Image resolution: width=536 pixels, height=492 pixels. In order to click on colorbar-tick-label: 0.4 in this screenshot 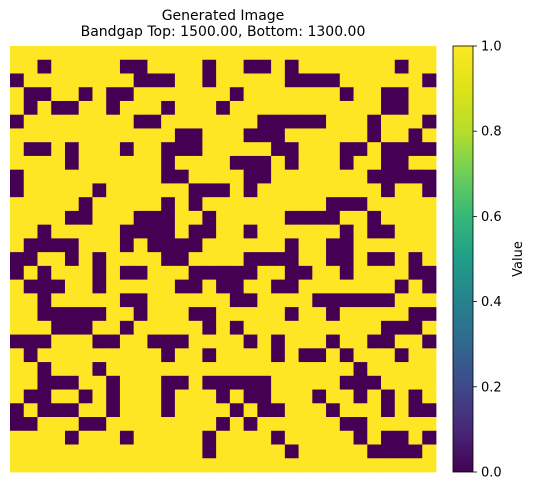, I will do `click(491, 302)`.